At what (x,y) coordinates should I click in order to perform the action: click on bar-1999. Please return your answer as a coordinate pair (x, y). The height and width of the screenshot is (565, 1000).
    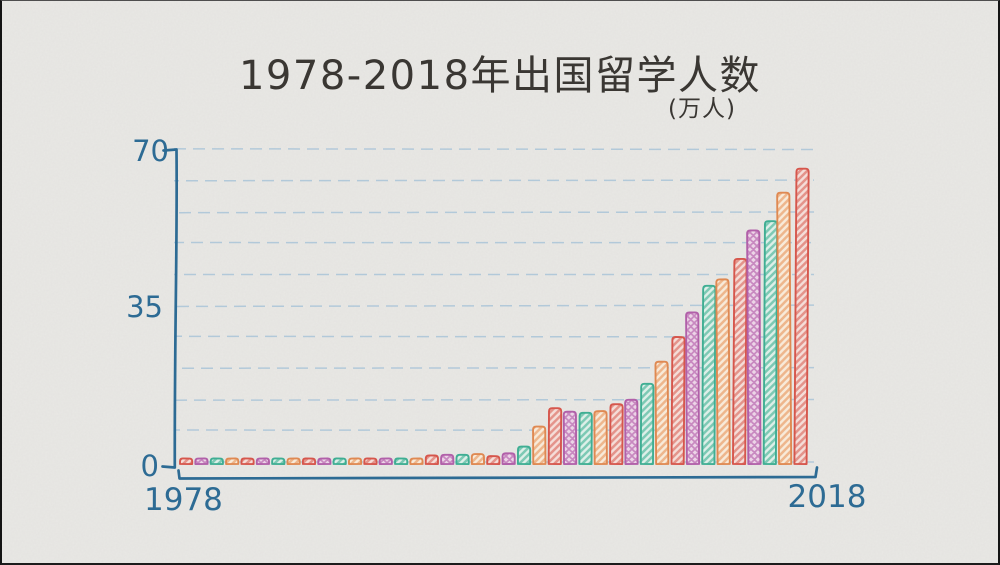
    Looking at the image, I should click on (508, 458).